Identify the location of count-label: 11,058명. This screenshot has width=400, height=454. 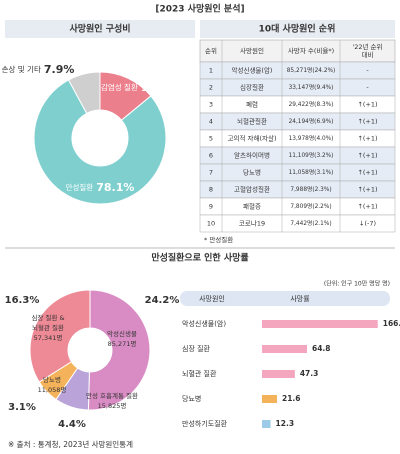
(52, 389).